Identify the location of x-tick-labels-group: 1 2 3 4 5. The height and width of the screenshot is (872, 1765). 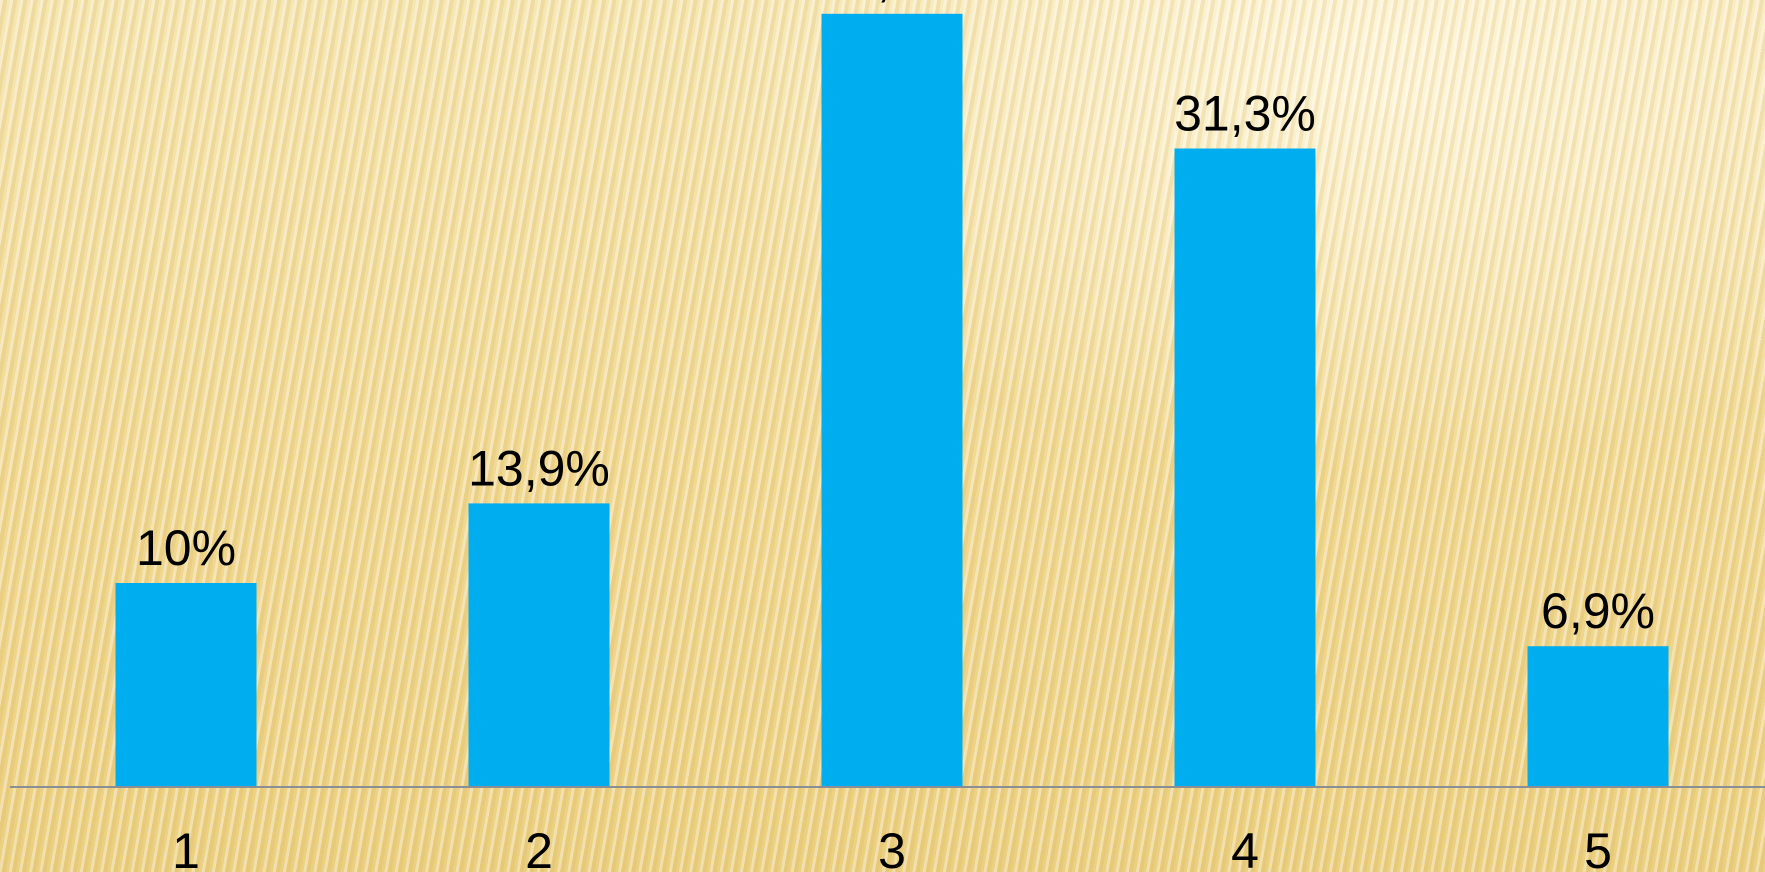
(892, 847).